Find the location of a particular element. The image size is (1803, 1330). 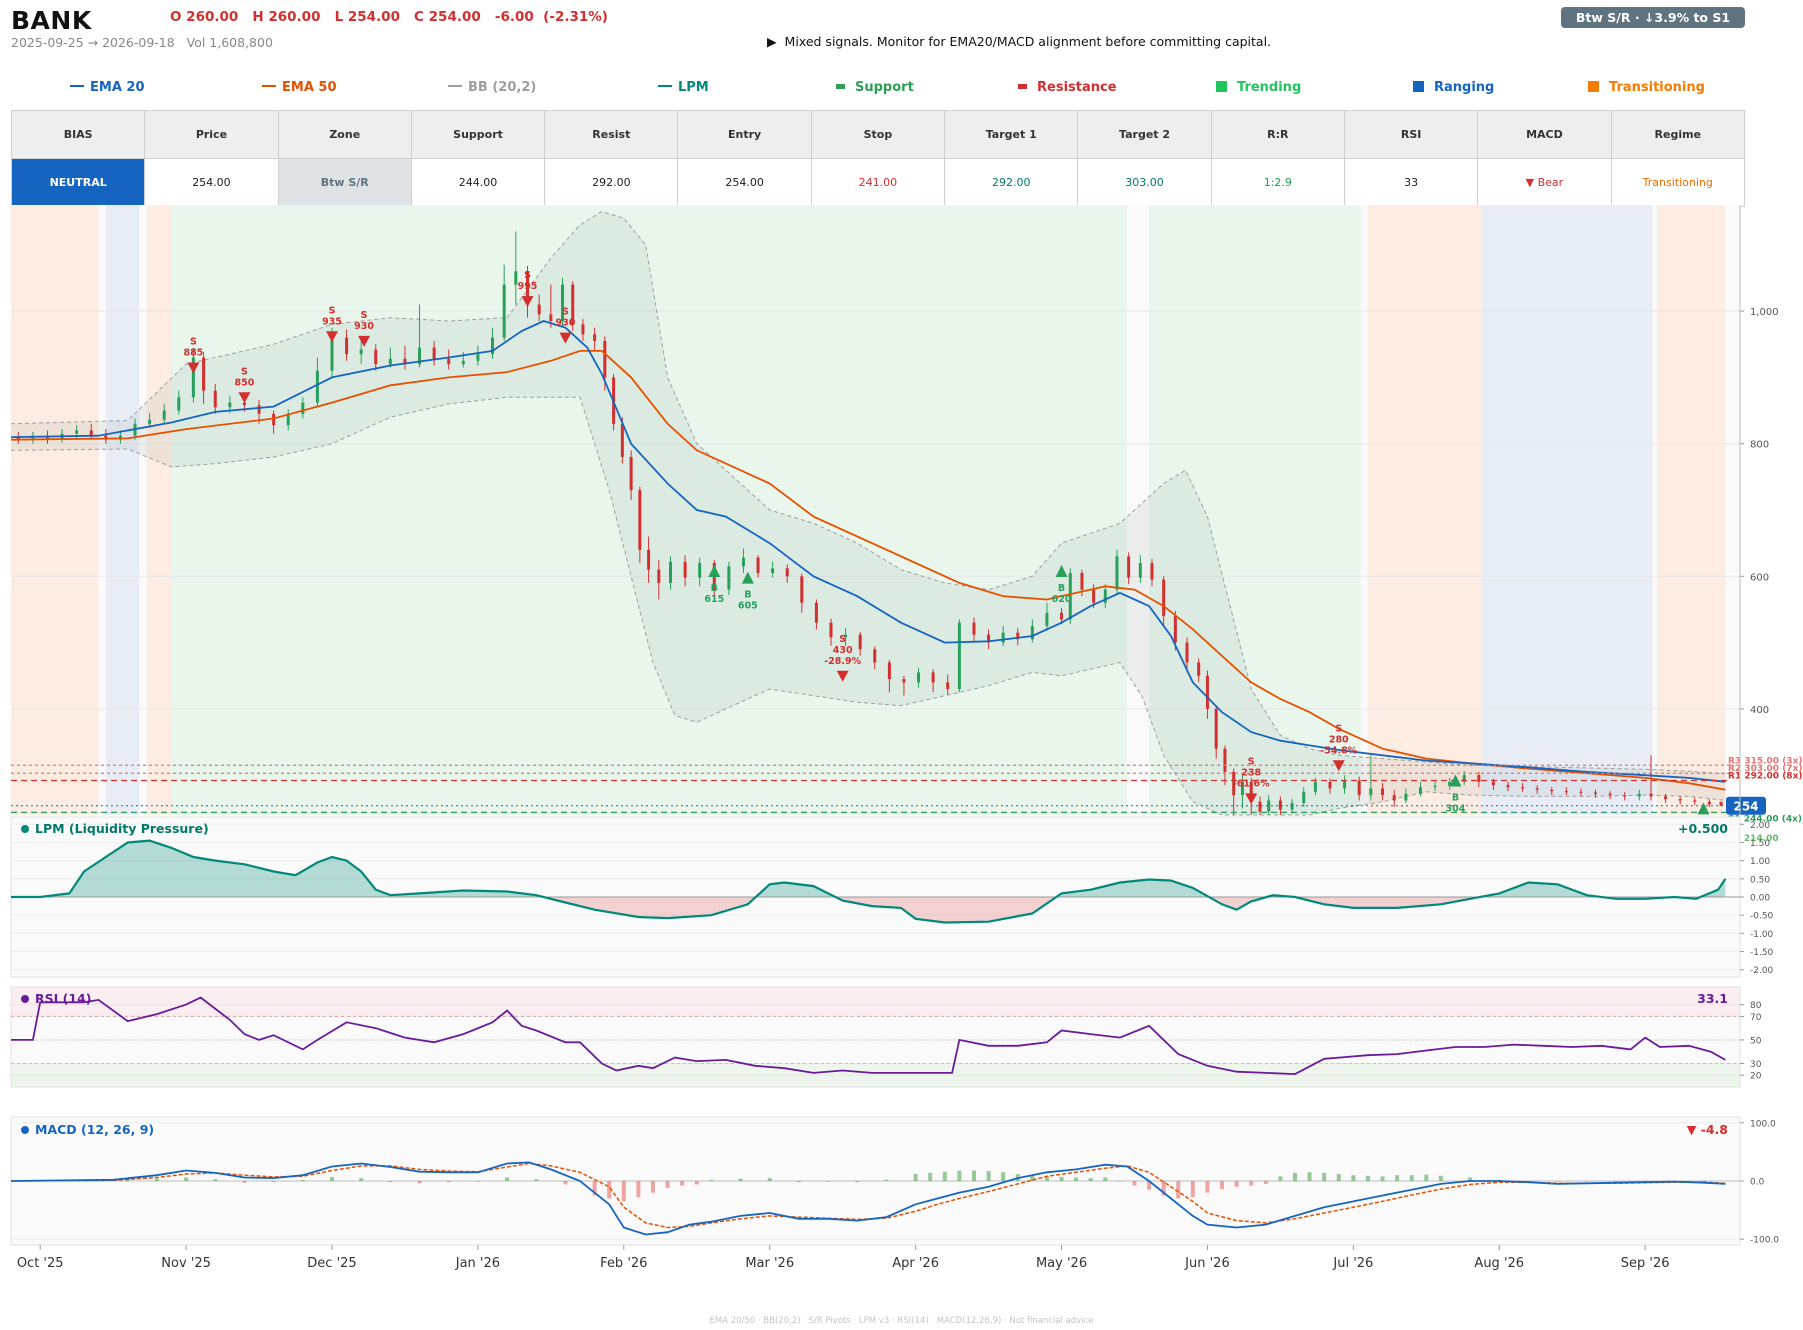

rsi-value: 33.1 is located at coordinates (1712, 998).